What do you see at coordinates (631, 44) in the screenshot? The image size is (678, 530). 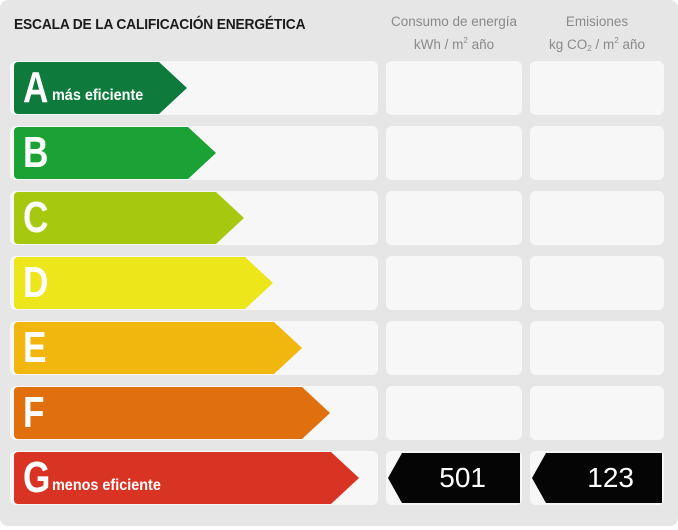 I see `emis-unit-post: año` at bounding box center [631, 44].